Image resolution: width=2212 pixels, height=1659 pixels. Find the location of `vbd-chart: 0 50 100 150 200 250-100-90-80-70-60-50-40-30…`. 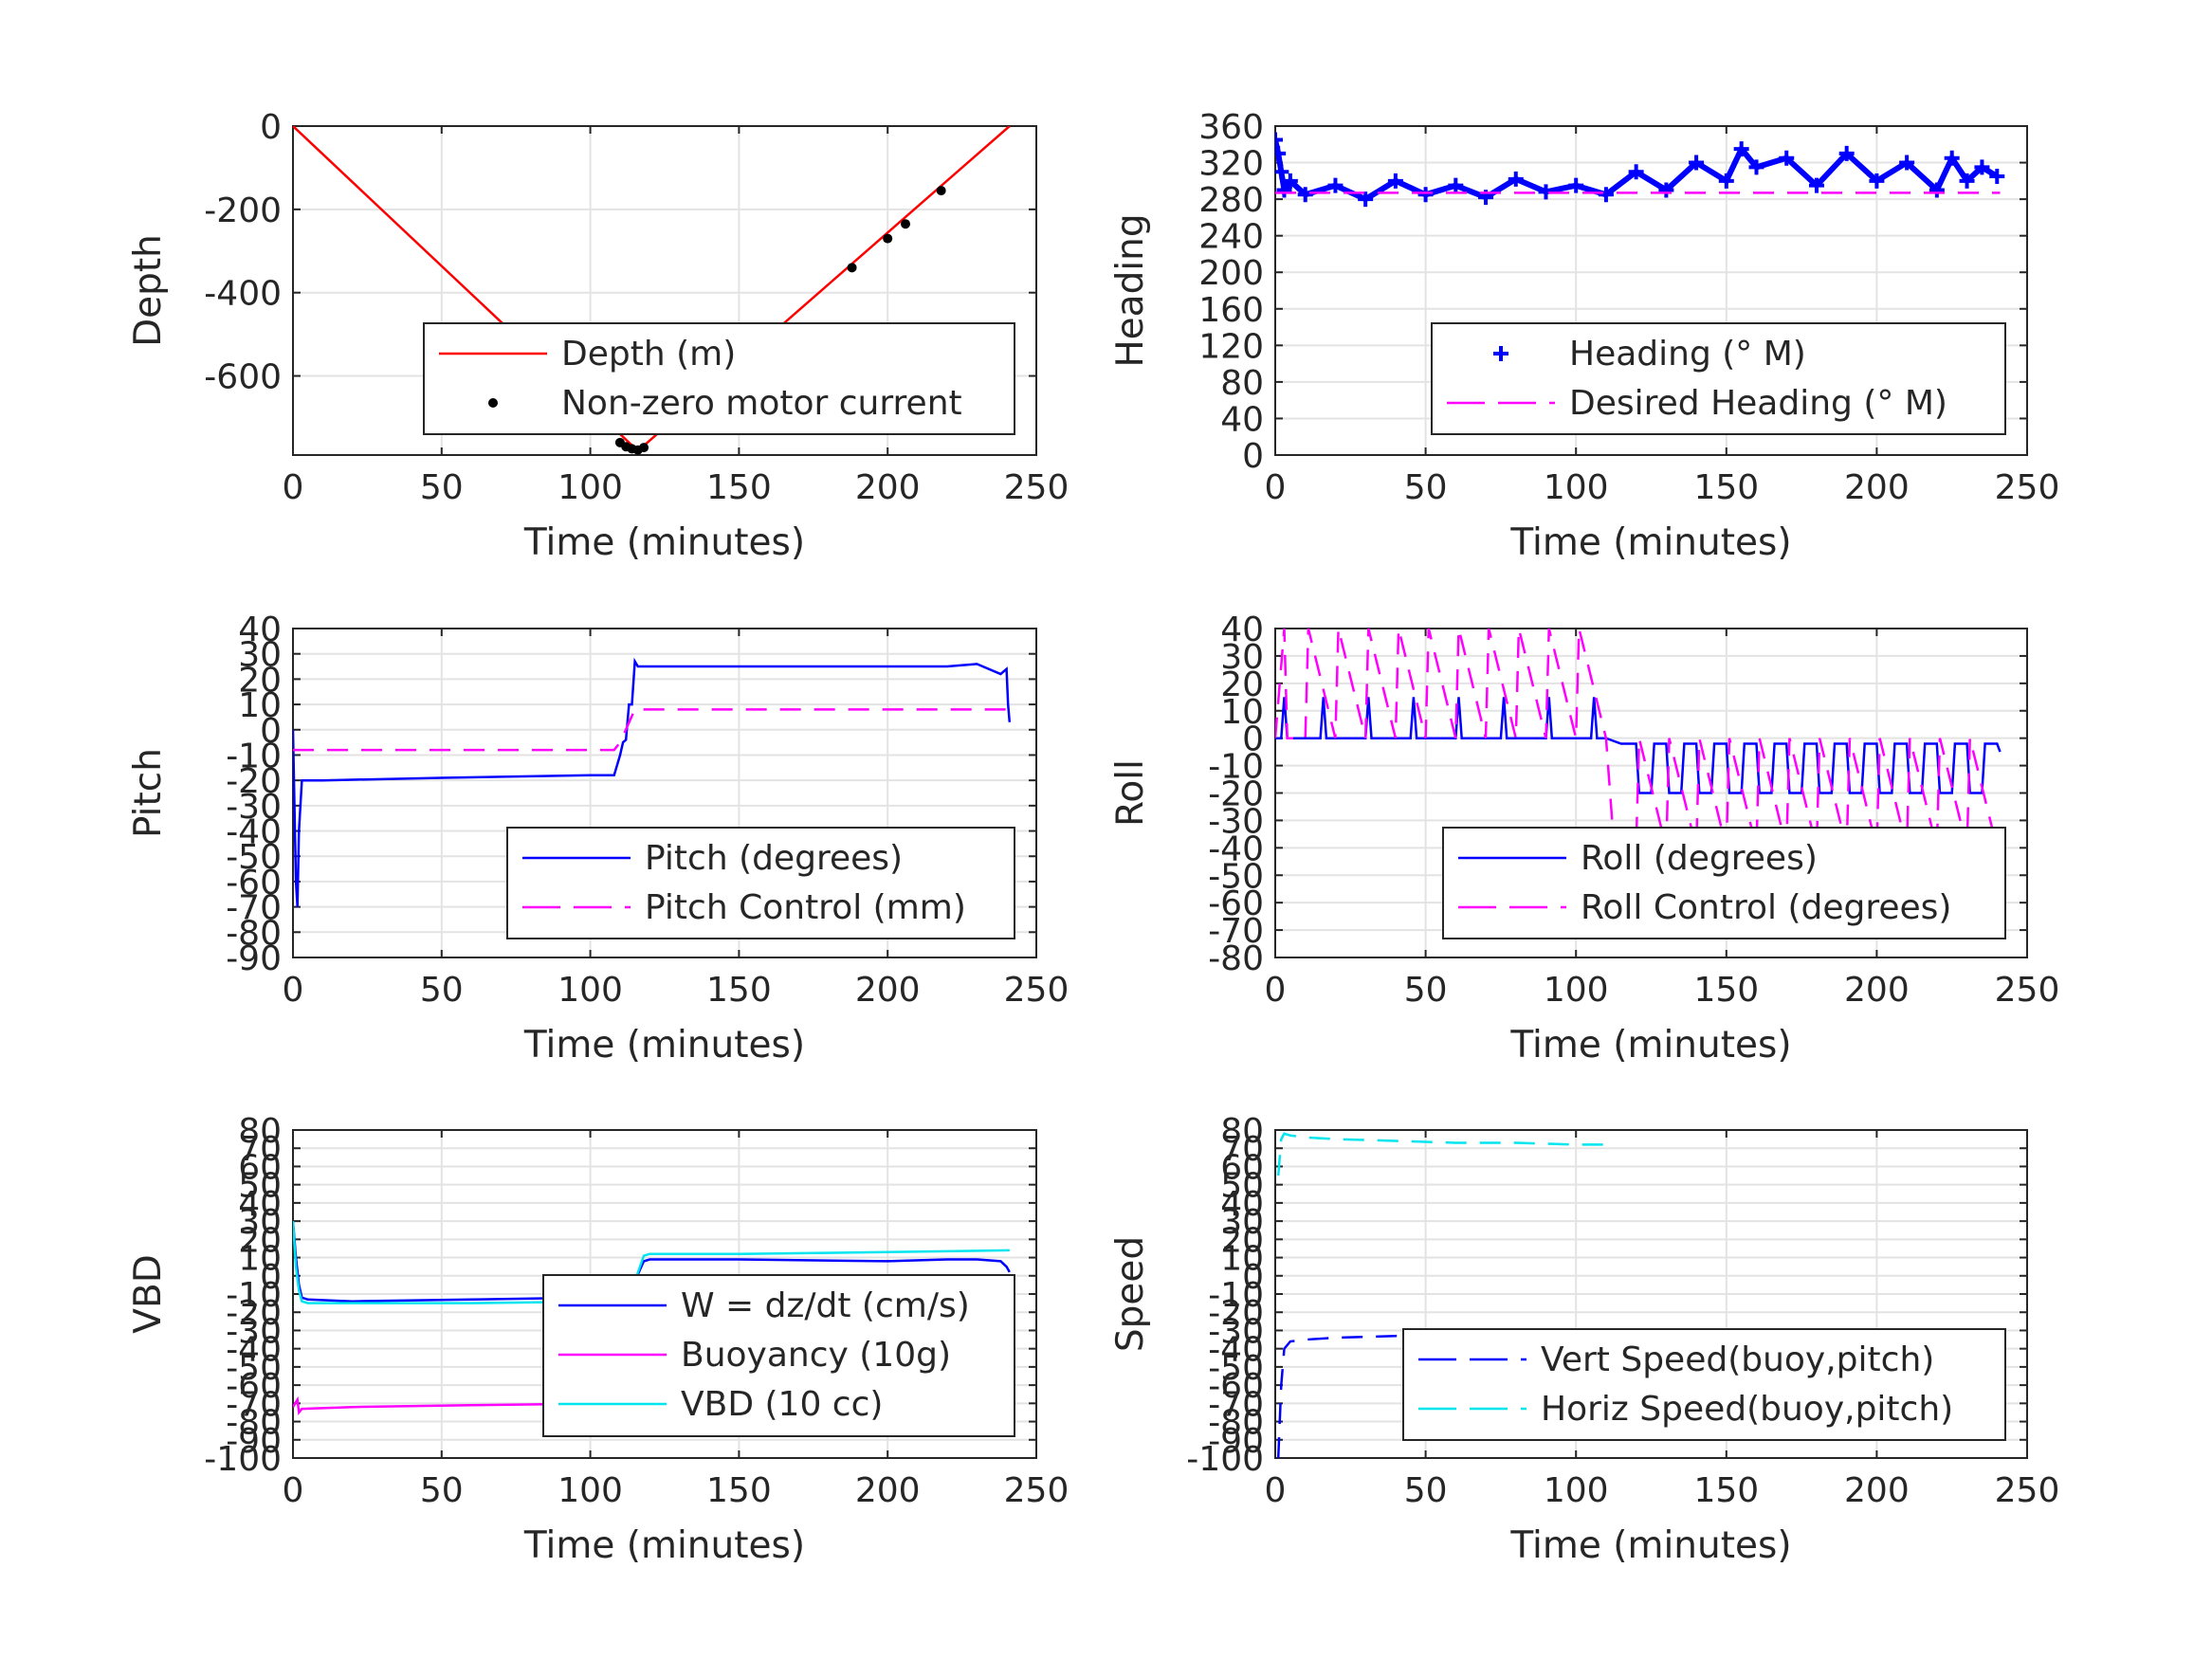

vbd-chart: 0 50 100 150 200 250-100-90-80-70-60-50-40-30… is located at coordinates (598, 1339).